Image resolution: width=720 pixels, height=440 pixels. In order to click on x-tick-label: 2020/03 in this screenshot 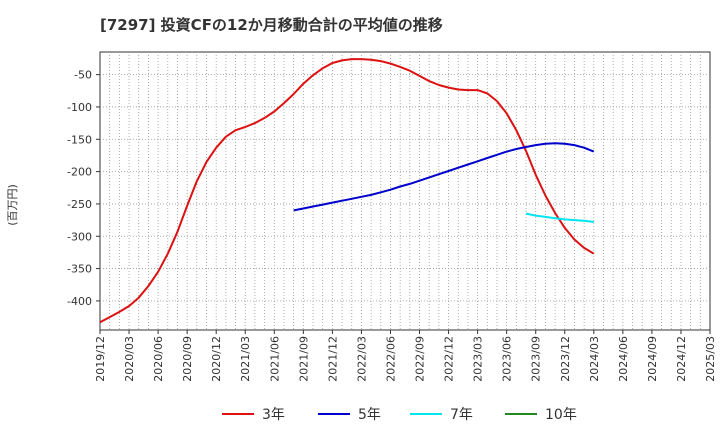, I will do `click(129, 359)`.